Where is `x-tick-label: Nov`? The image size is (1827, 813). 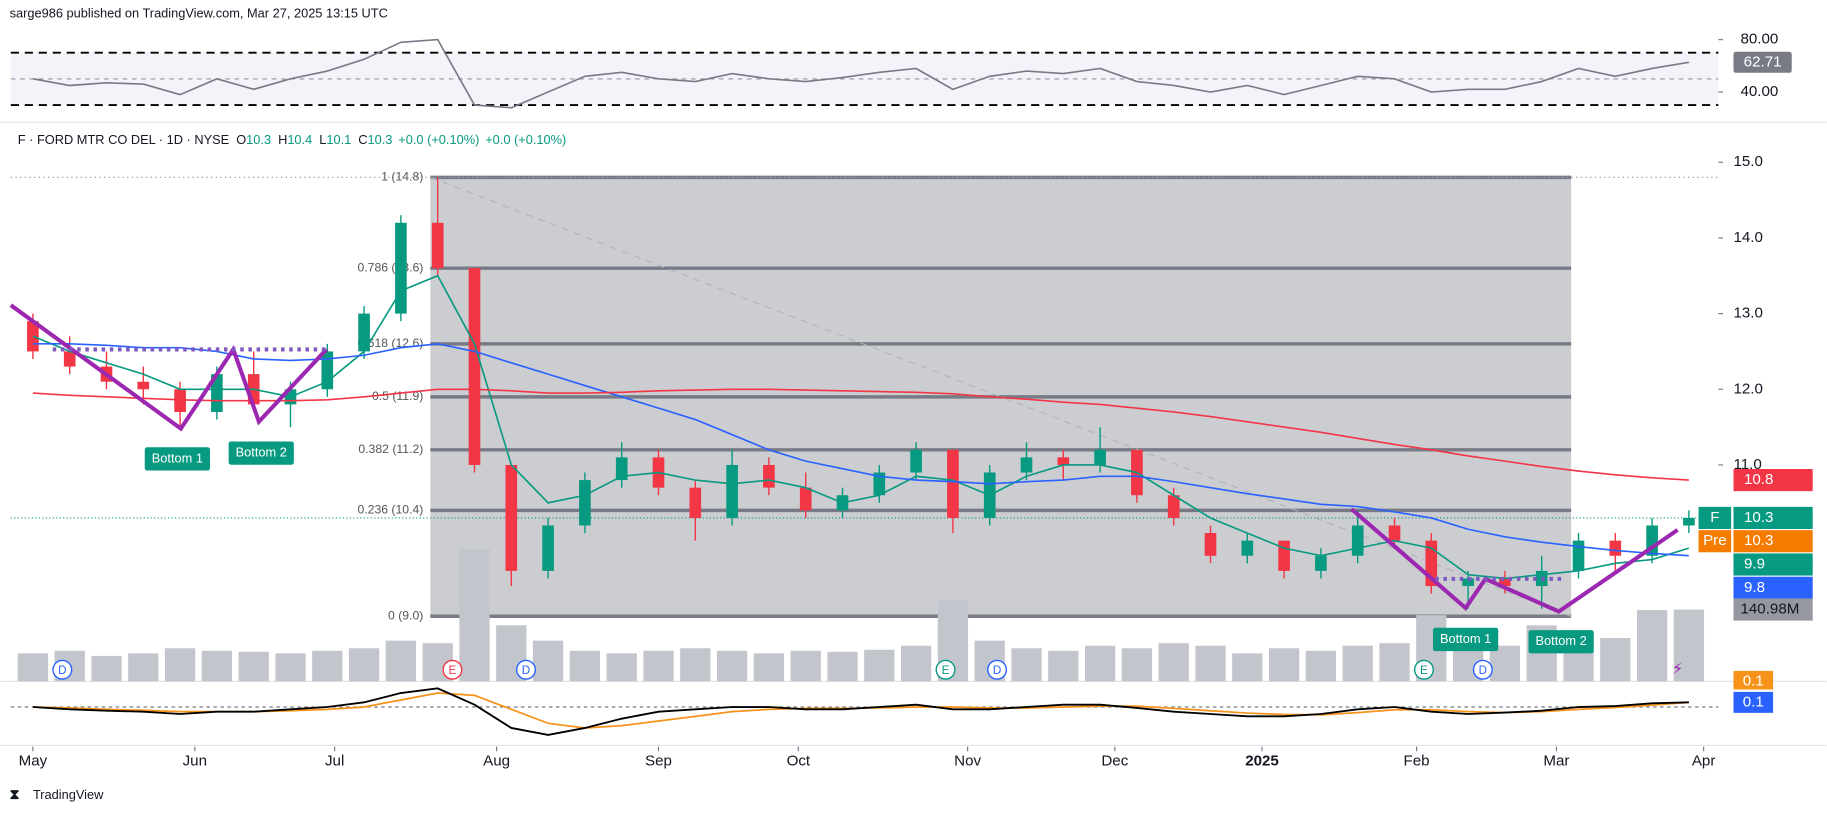 x-tick-label: Nov is located at coordinates (967, 761).